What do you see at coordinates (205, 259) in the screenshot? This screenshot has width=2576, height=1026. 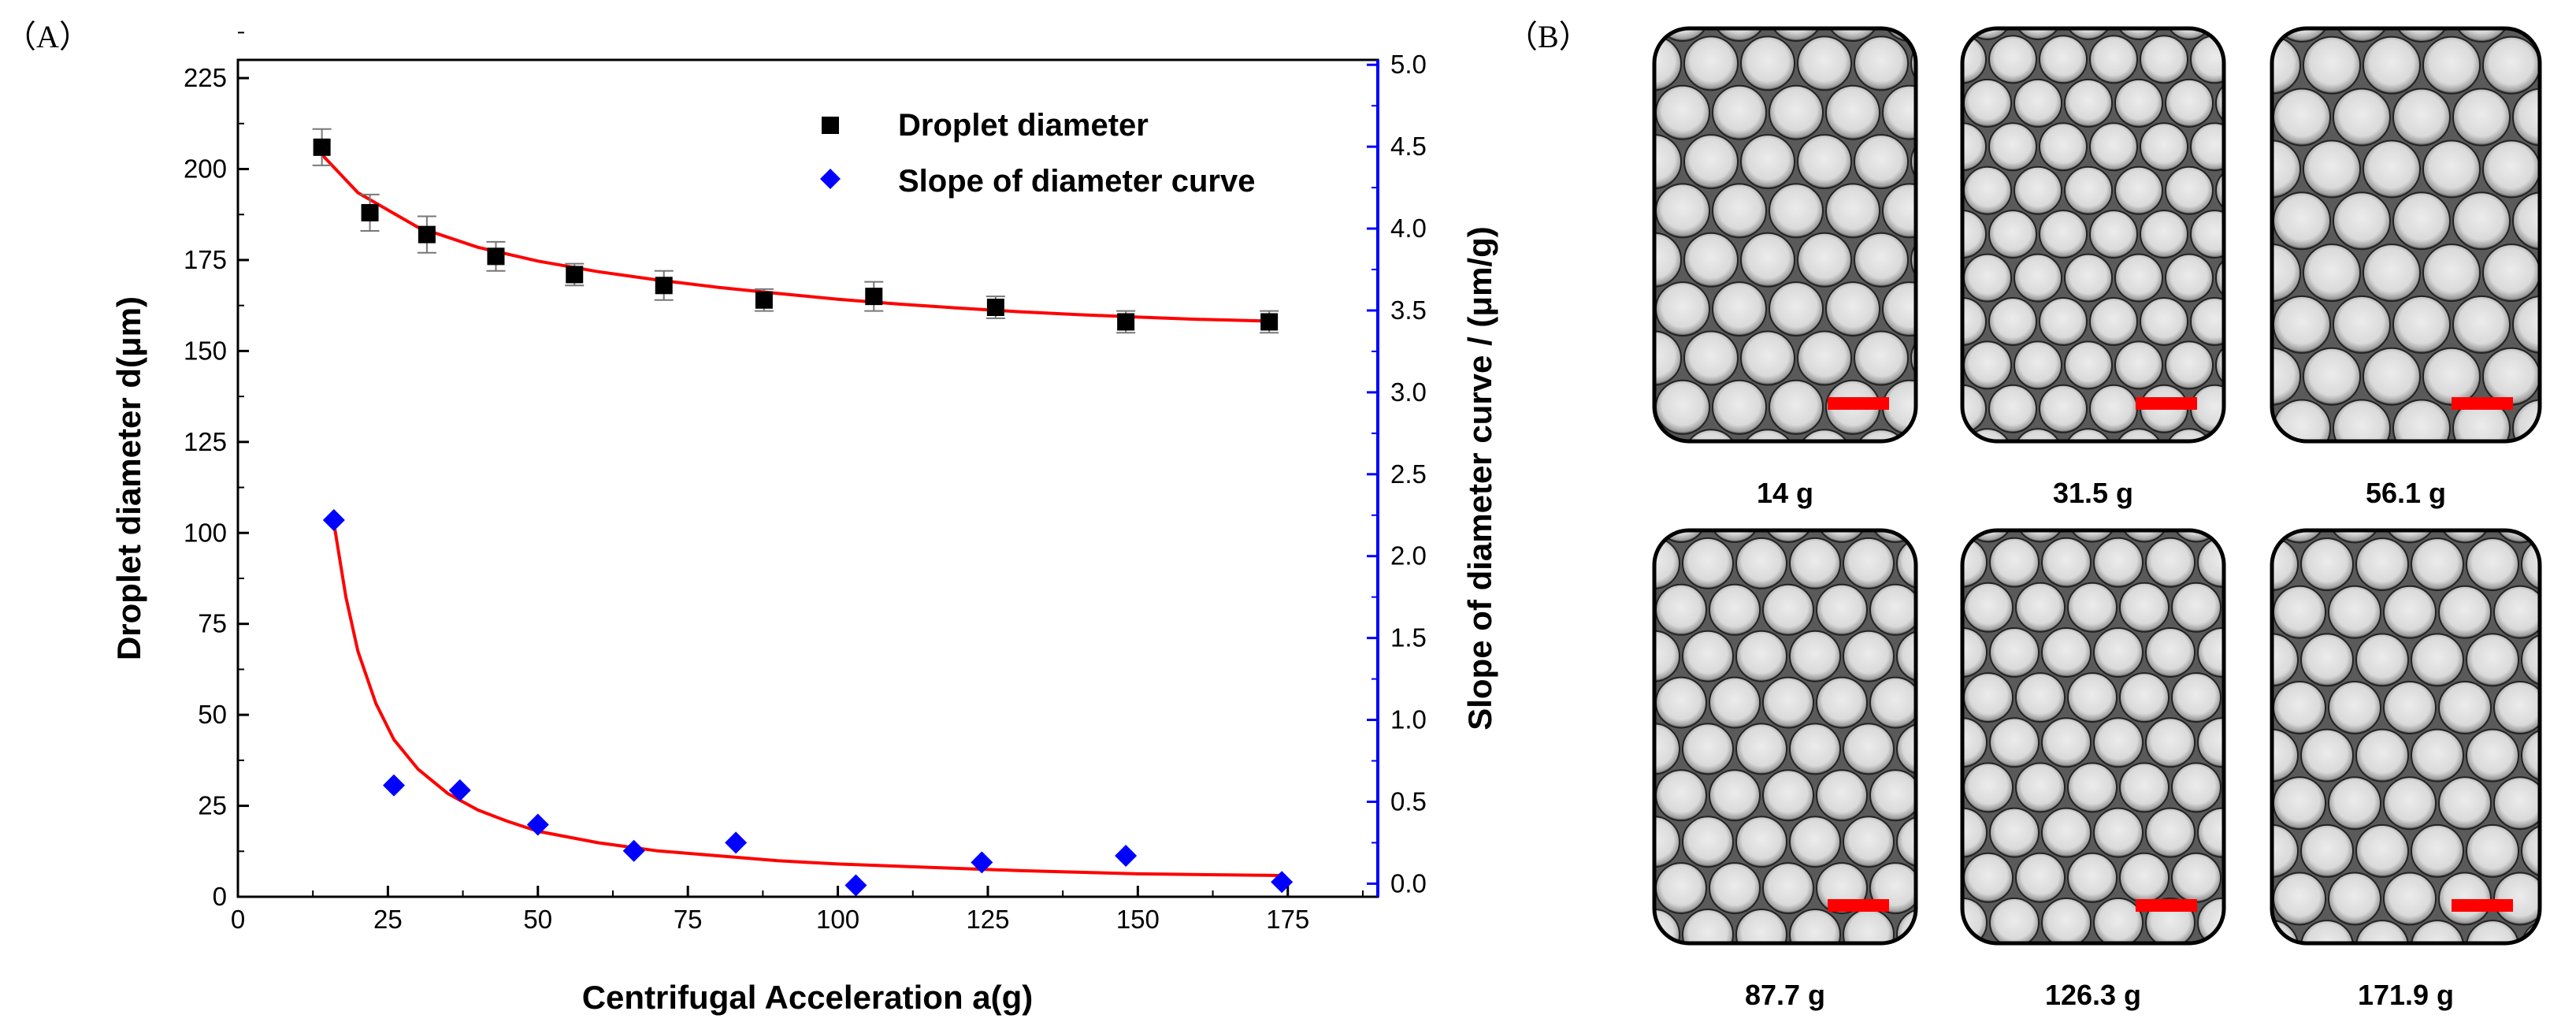 I see `left-y-tick-label: 175` at bounding box center [205, 259].